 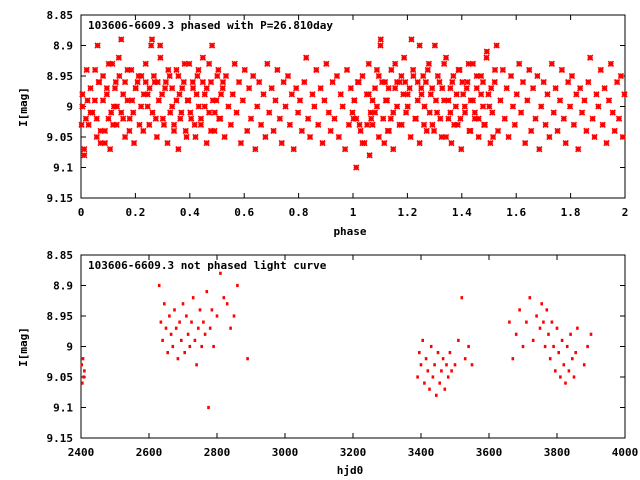 I want to click on unphased-x-axis-label: hjd0, so click(x=350, y=470).